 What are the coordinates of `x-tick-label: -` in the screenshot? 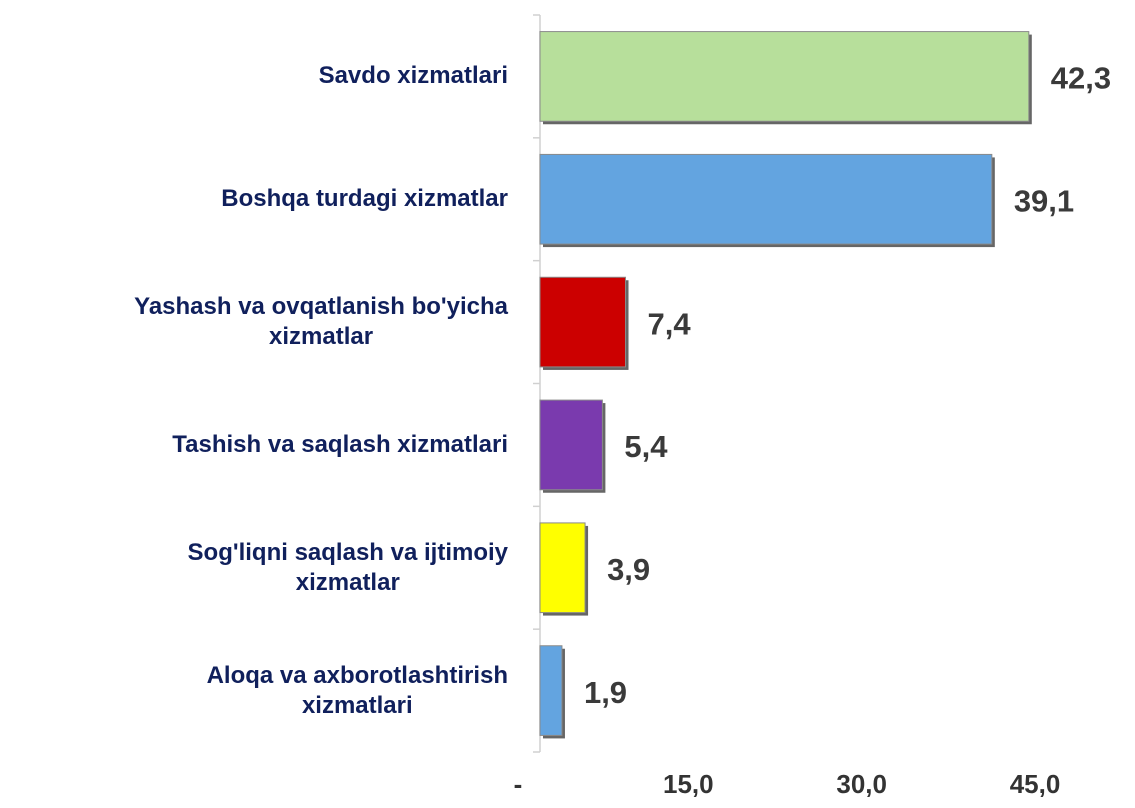 It's located at (518, 784).